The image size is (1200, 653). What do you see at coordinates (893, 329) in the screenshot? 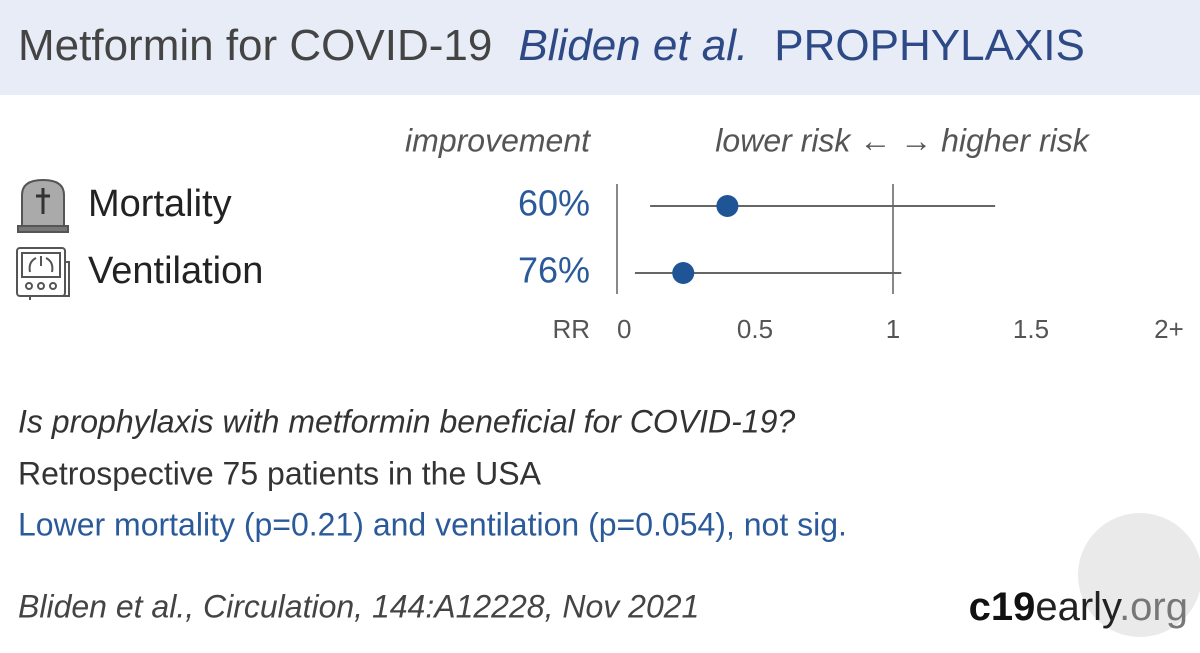
I see `x-tick-label: 1` at bounding box center [893, 329].